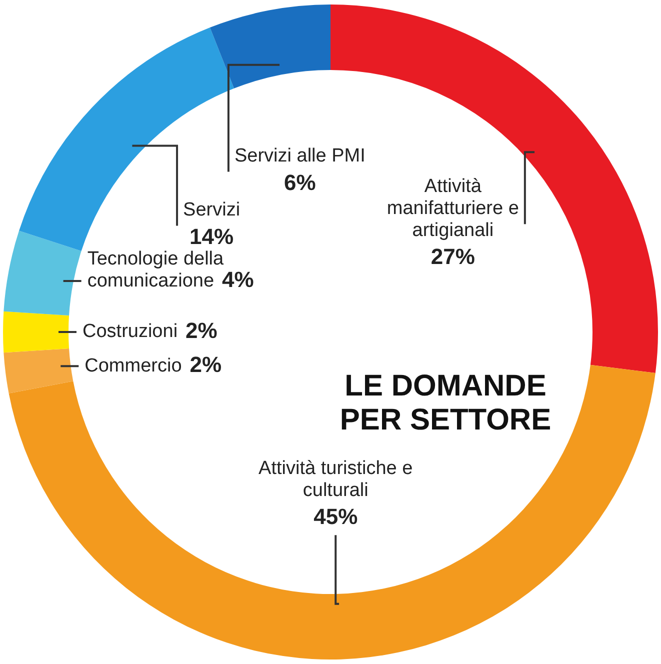  What do you see at coordinates (238, 279) in the screenshot?
I see `data-label: 4%` at bounding box center [238, 279].